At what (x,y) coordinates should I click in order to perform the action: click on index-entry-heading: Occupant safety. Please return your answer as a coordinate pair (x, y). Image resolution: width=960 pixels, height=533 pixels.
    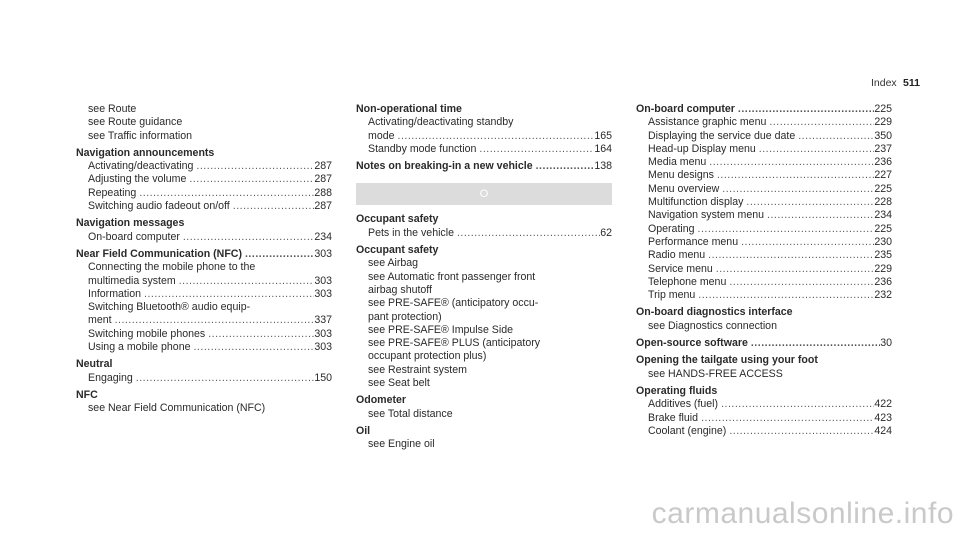
    Looking at the image, I should click on (484, 219).